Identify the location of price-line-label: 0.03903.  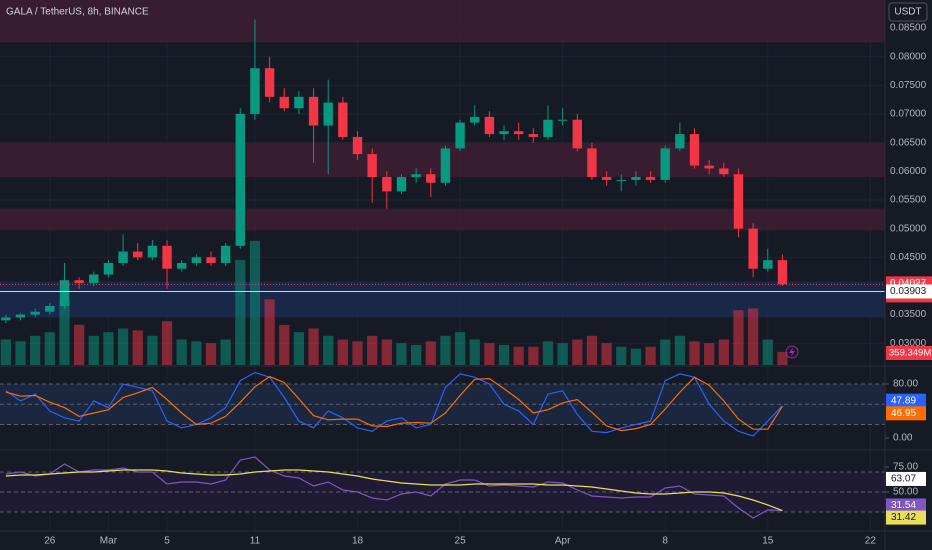
(908, 291).